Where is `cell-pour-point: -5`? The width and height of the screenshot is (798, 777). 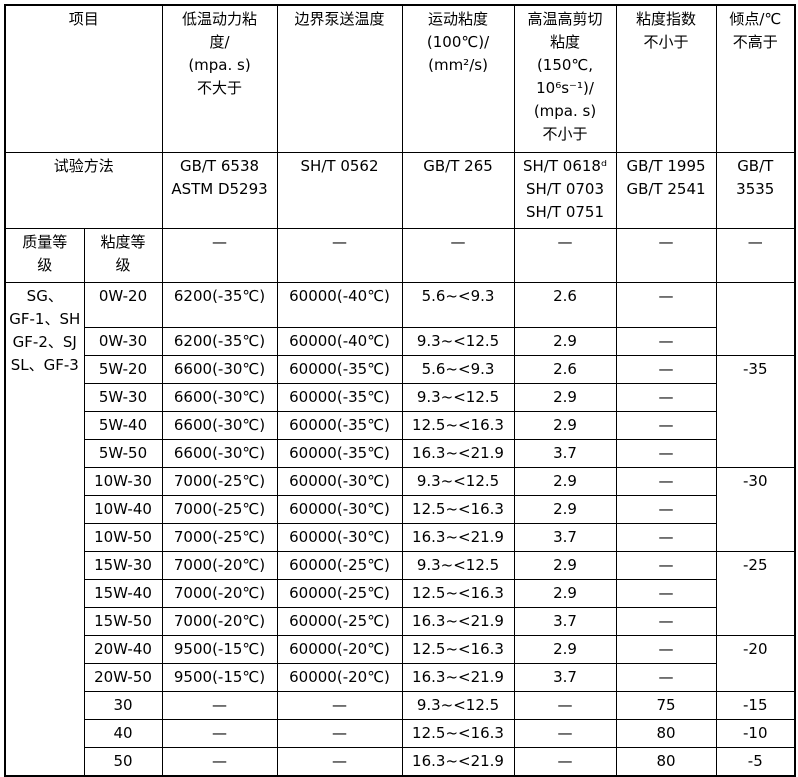
cell-pour-point: -5 is located at coordinates (755, 761).